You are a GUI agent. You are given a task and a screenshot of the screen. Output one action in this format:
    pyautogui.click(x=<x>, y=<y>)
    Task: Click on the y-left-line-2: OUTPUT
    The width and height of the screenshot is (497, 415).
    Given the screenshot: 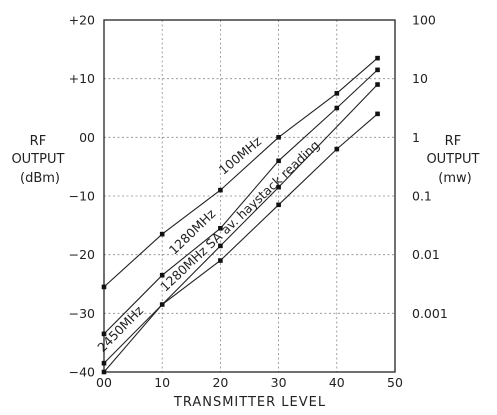 What is the action you would take?
    pyautogui.click(x=37, y=159)
    